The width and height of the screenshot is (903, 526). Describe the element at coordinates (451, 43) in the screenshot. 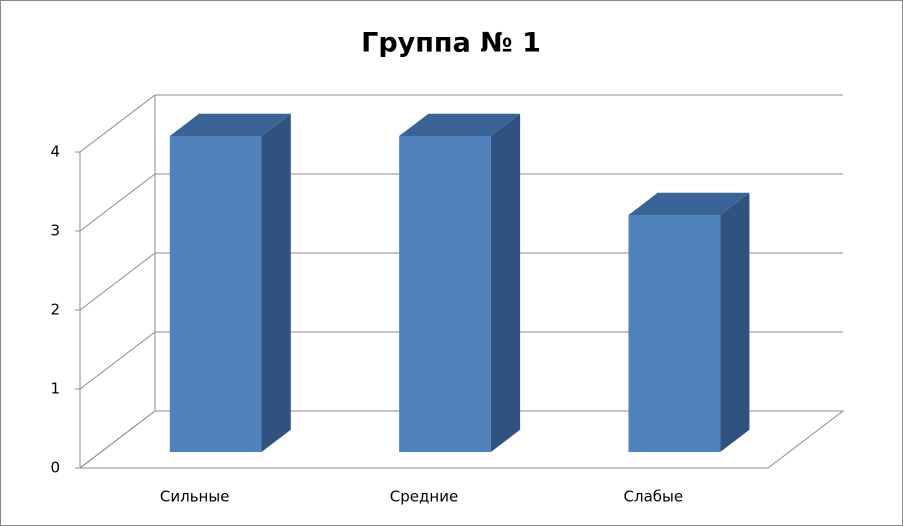

I see `chart-title: Группа № 1` at that location.